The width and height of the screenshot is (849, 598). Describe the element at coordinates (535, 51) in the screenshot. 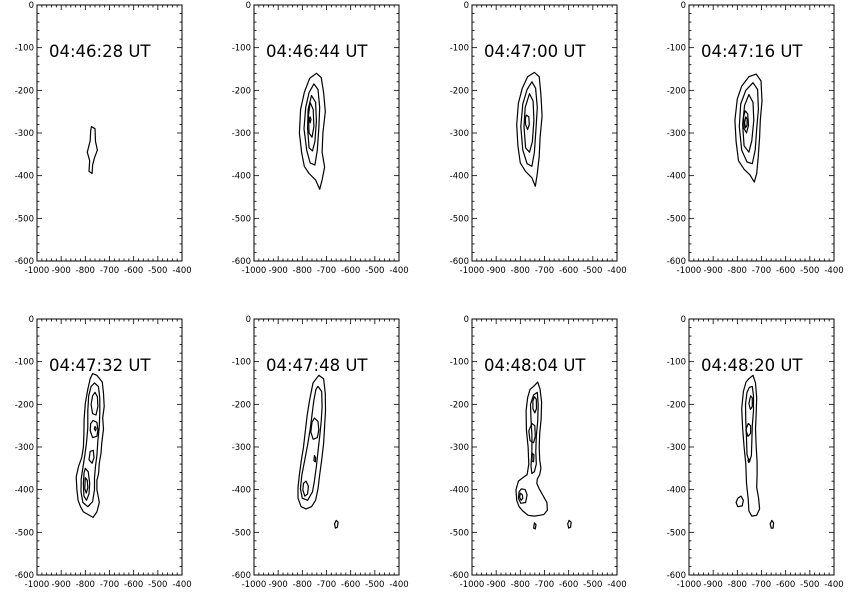

I see `panel-title: 04:47:00 UT` at that location.